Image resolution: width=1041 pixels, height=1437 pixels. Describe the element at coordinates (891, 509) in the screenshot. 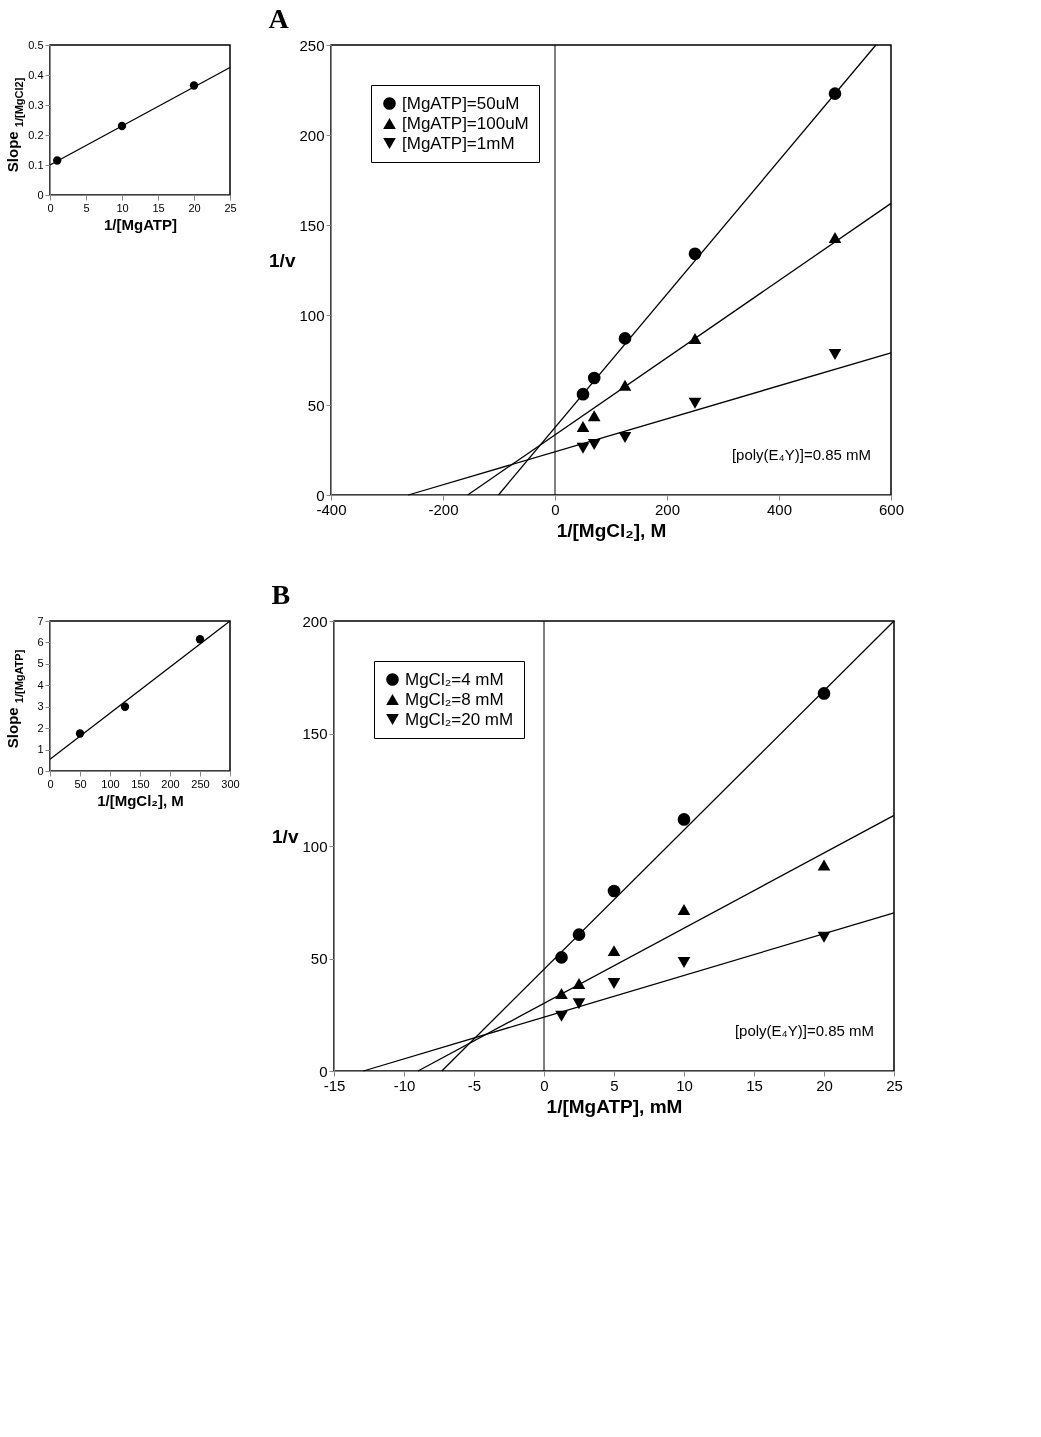

I see `x-tick-label: 600` at that location.